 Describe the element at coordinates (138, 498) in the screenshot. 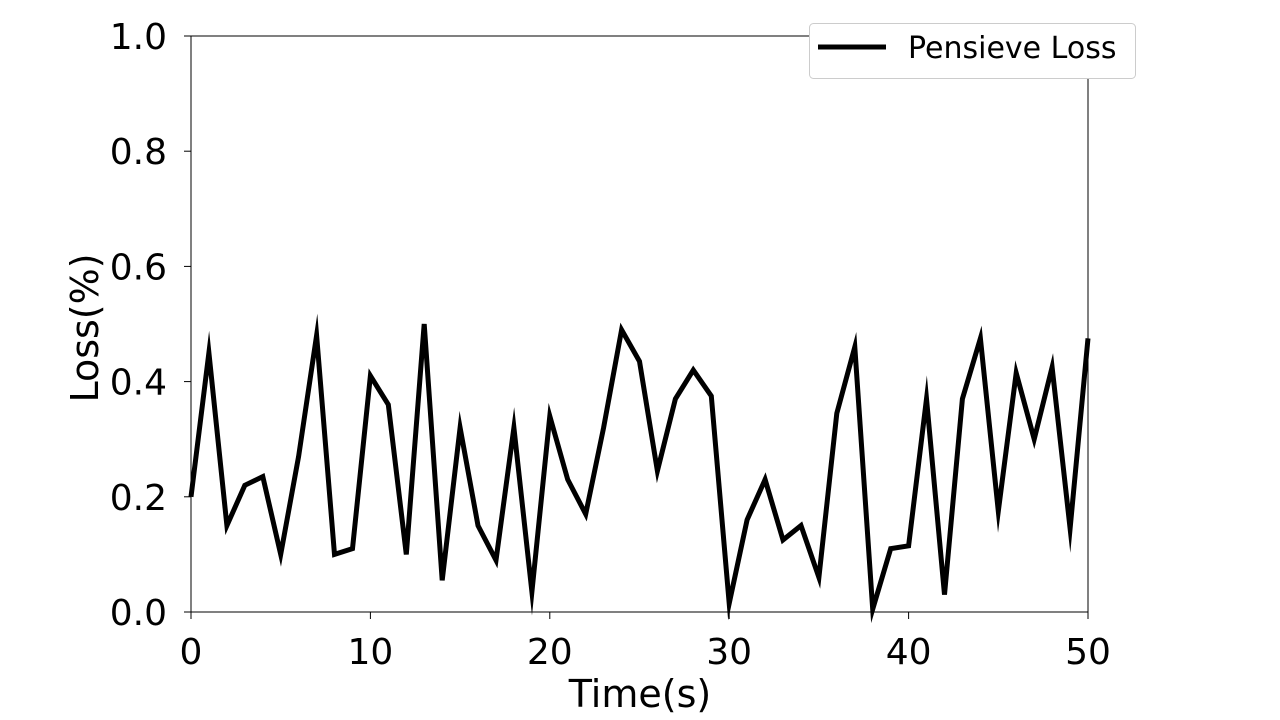

I see `y-tick-label: 0.2` at that location.